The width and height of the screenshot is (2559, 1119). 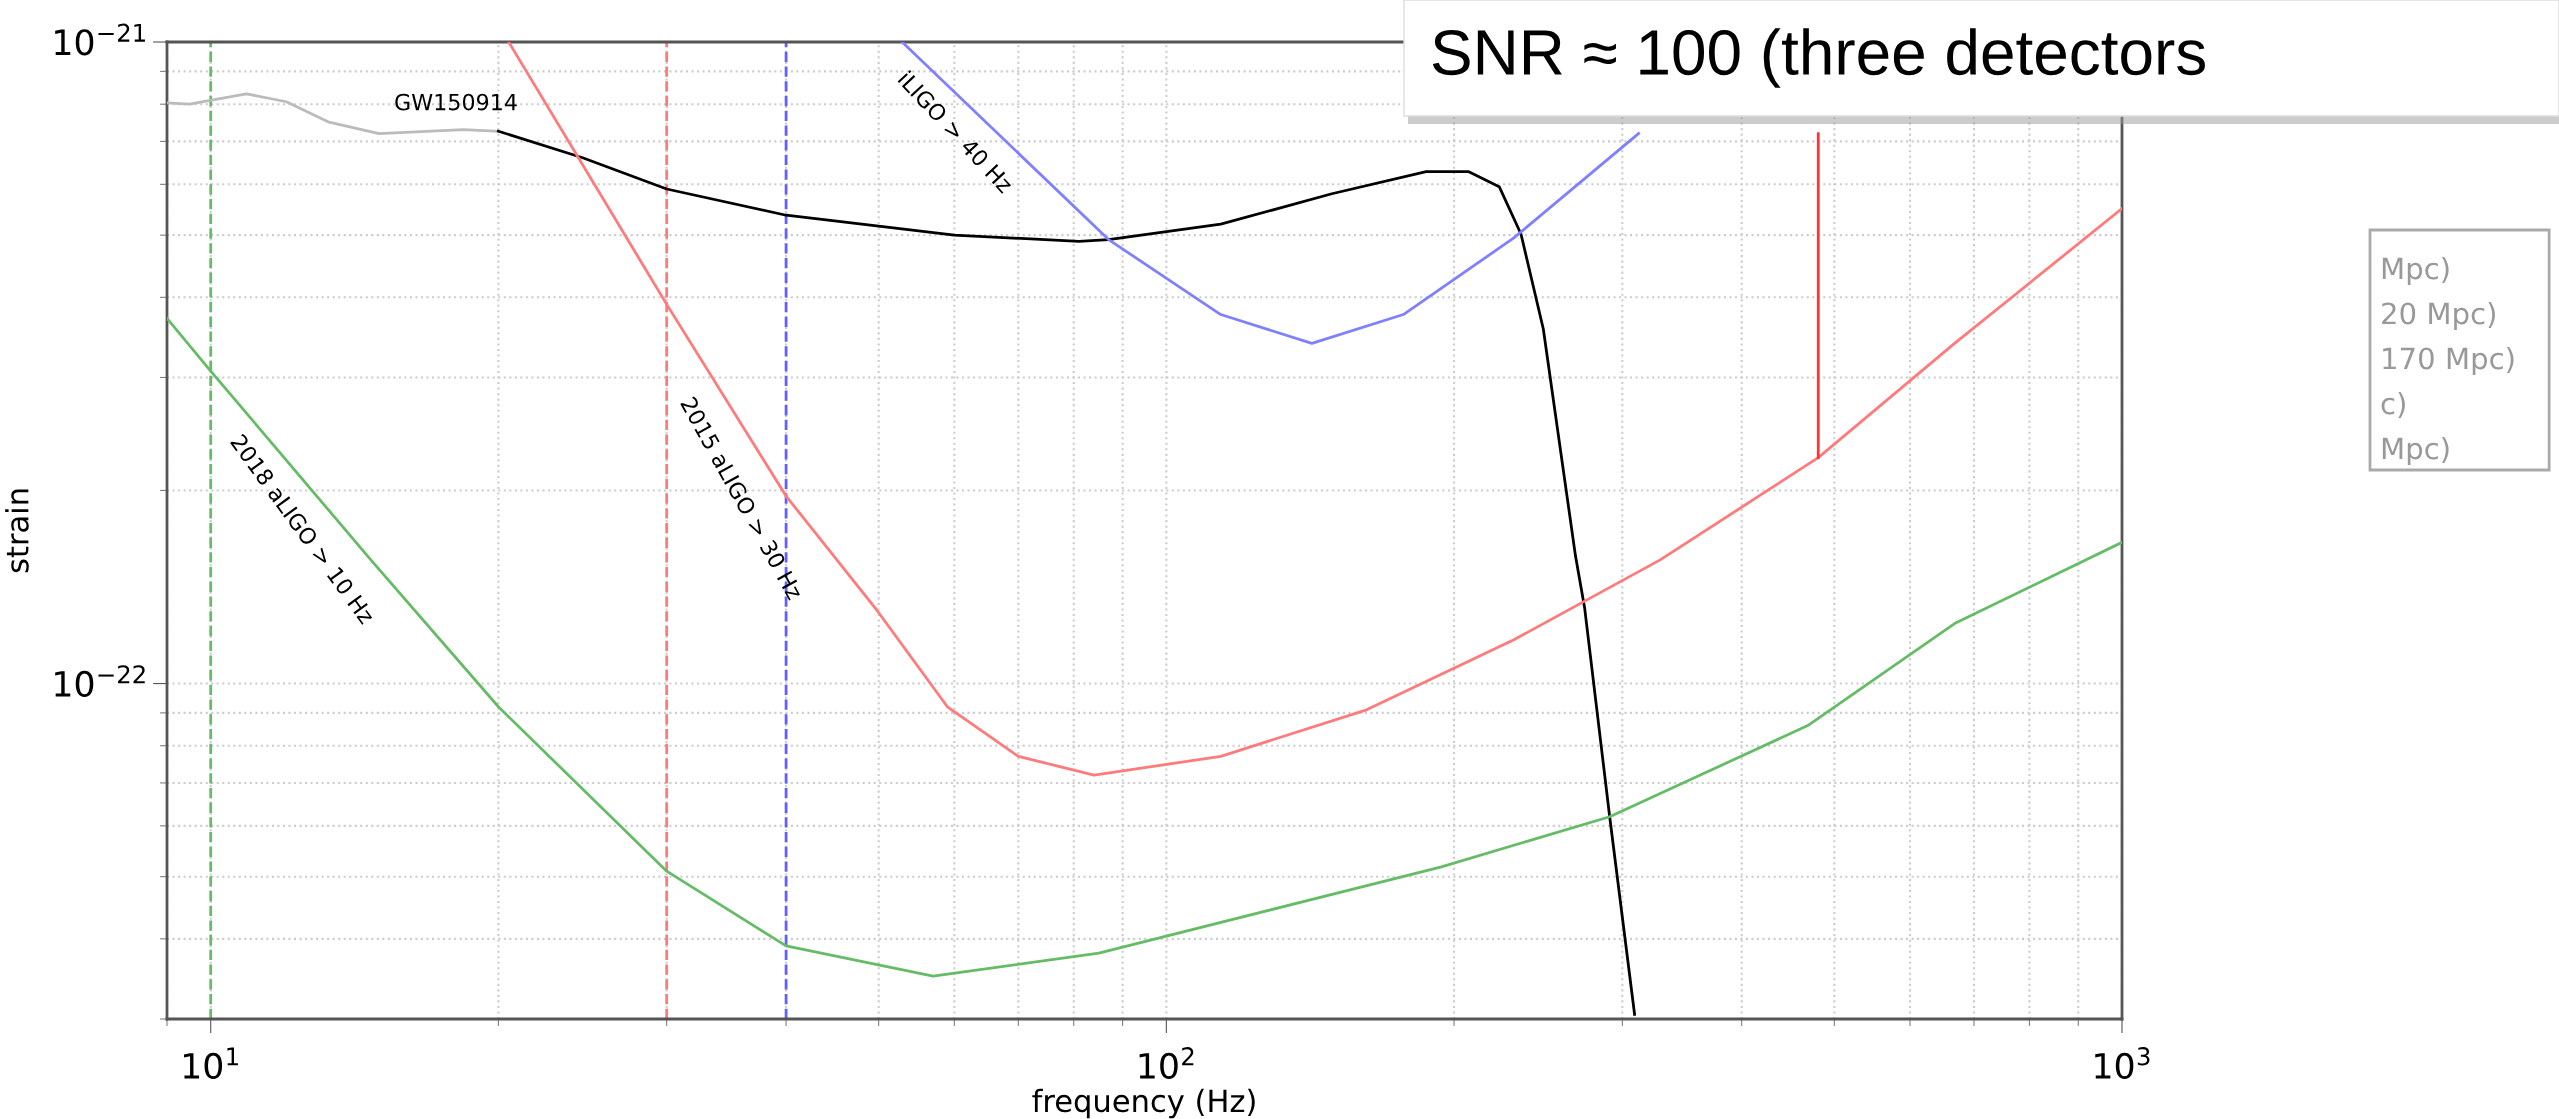 What do you see at coordinates (100, 39) in the screenshot?
I see `y-tick-label: 10$^{−21}$` at bounding box center [100, 39].